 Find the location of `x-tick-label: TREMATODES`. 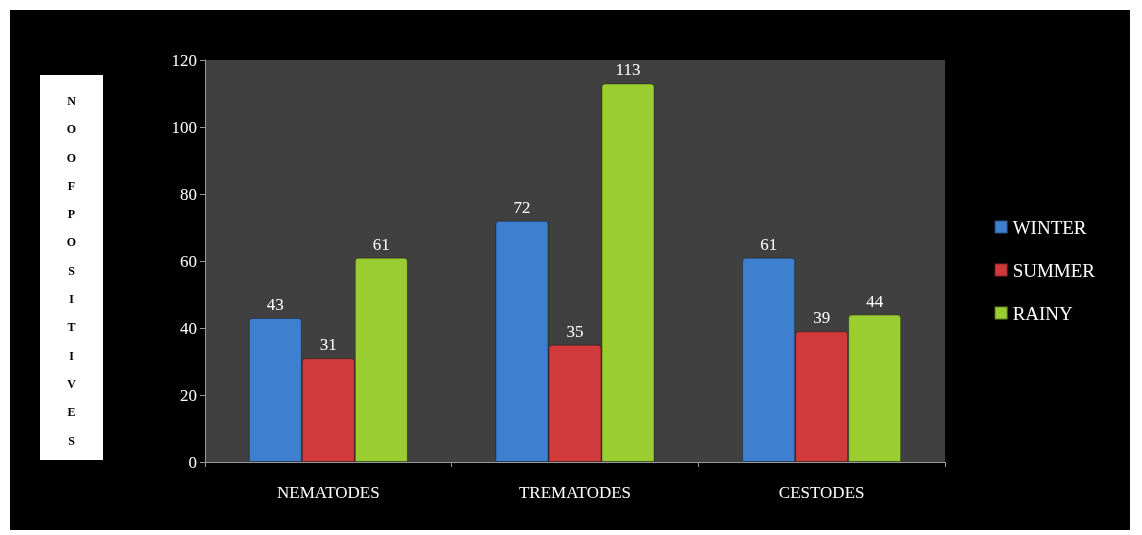

x-tick-label: TREMATODES is located at coordinates (575, 492).